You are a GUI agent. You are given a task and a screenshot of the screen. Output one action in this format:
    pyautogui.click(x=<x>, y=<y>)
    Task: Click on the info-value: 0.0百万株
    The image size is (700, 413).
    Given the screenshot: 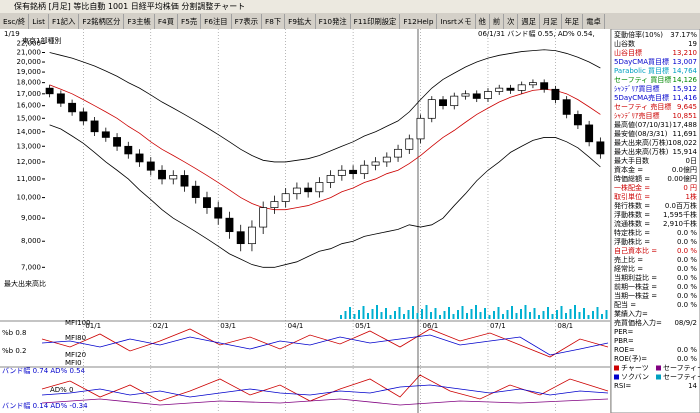 What is the action you would take?
    pyautogui.click(x=681, y=205)
    